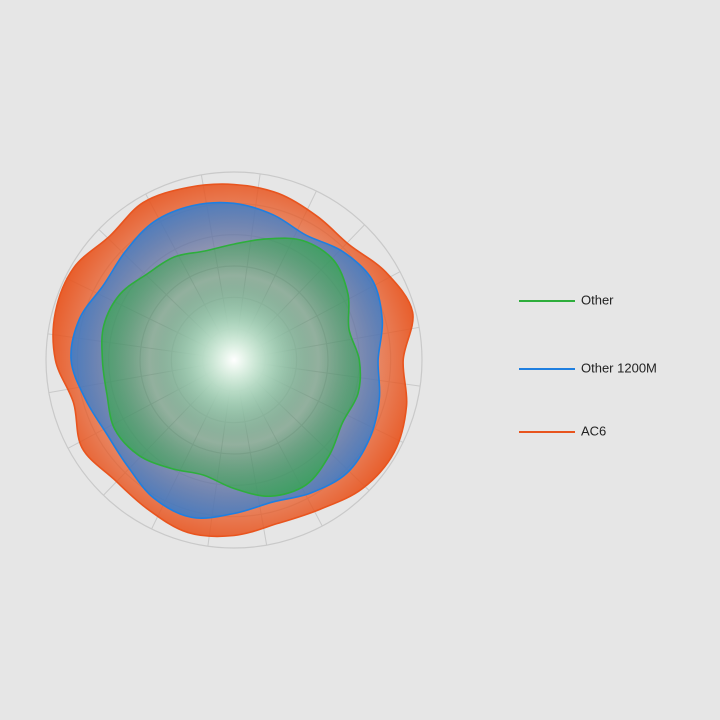 This screenshot has height=720, width=720. Describe the element at coordinates (231, 367) in the screenshot. I see `series-area` at that location.